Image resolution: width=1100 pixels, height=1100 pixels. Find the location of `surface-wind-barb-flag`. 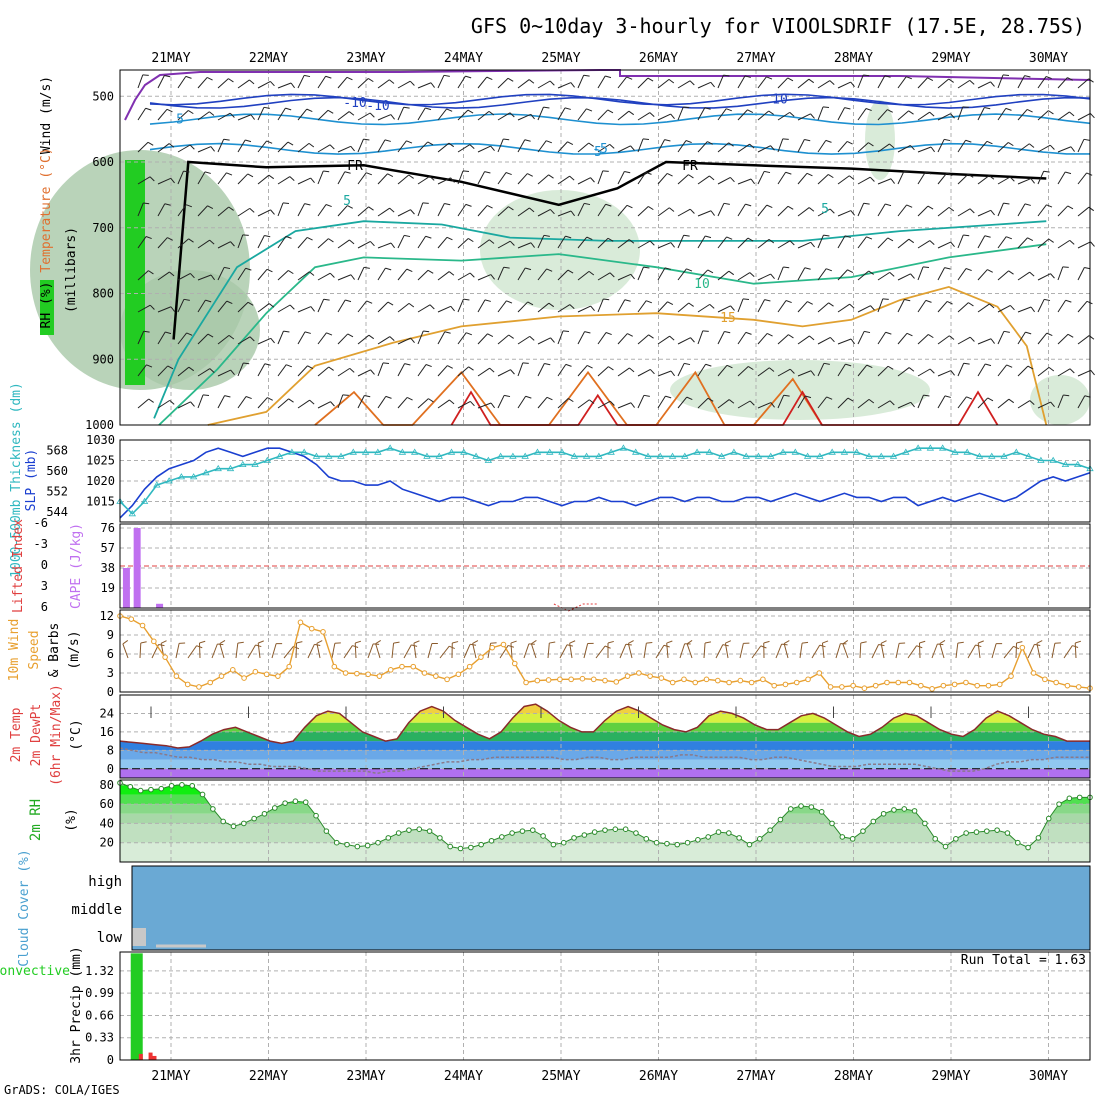

surface-wind-barb-flag is located at coordinates (669, 642).